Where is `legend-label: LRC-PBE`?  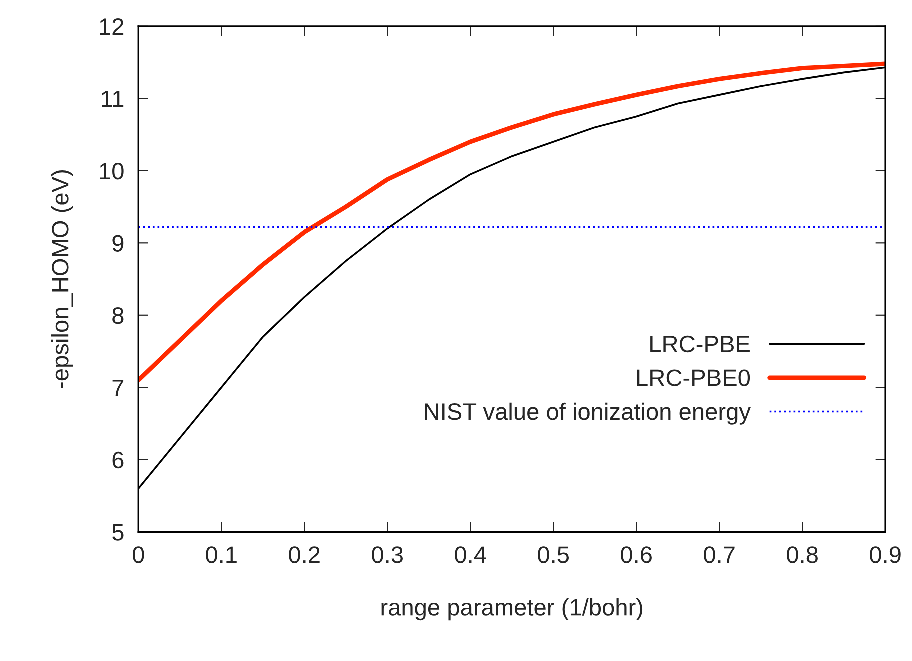
legend-label: LRC-PBE is located at coordinates (700, 344).